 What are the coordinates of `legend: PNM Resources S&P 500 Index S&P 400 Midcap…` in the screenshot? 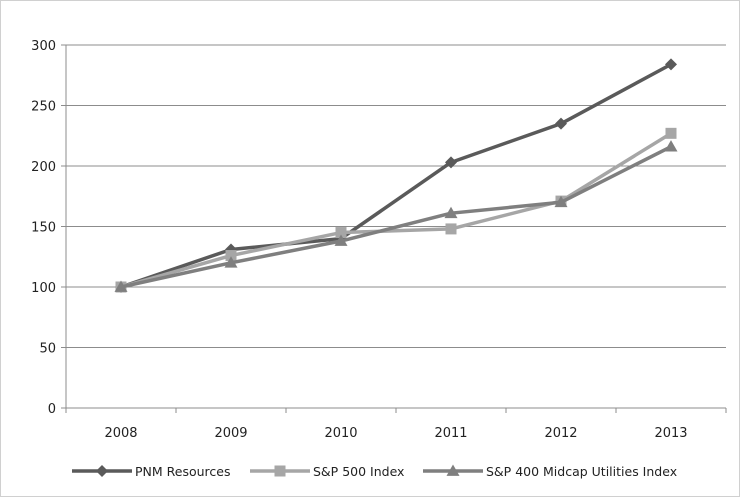 It's located at (374, 471).